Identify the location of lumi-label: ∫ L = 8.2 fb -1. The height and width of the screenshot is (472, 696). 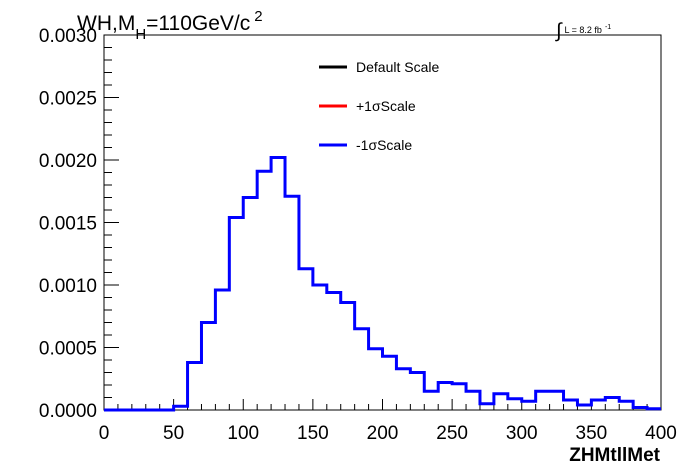
(583, 31).